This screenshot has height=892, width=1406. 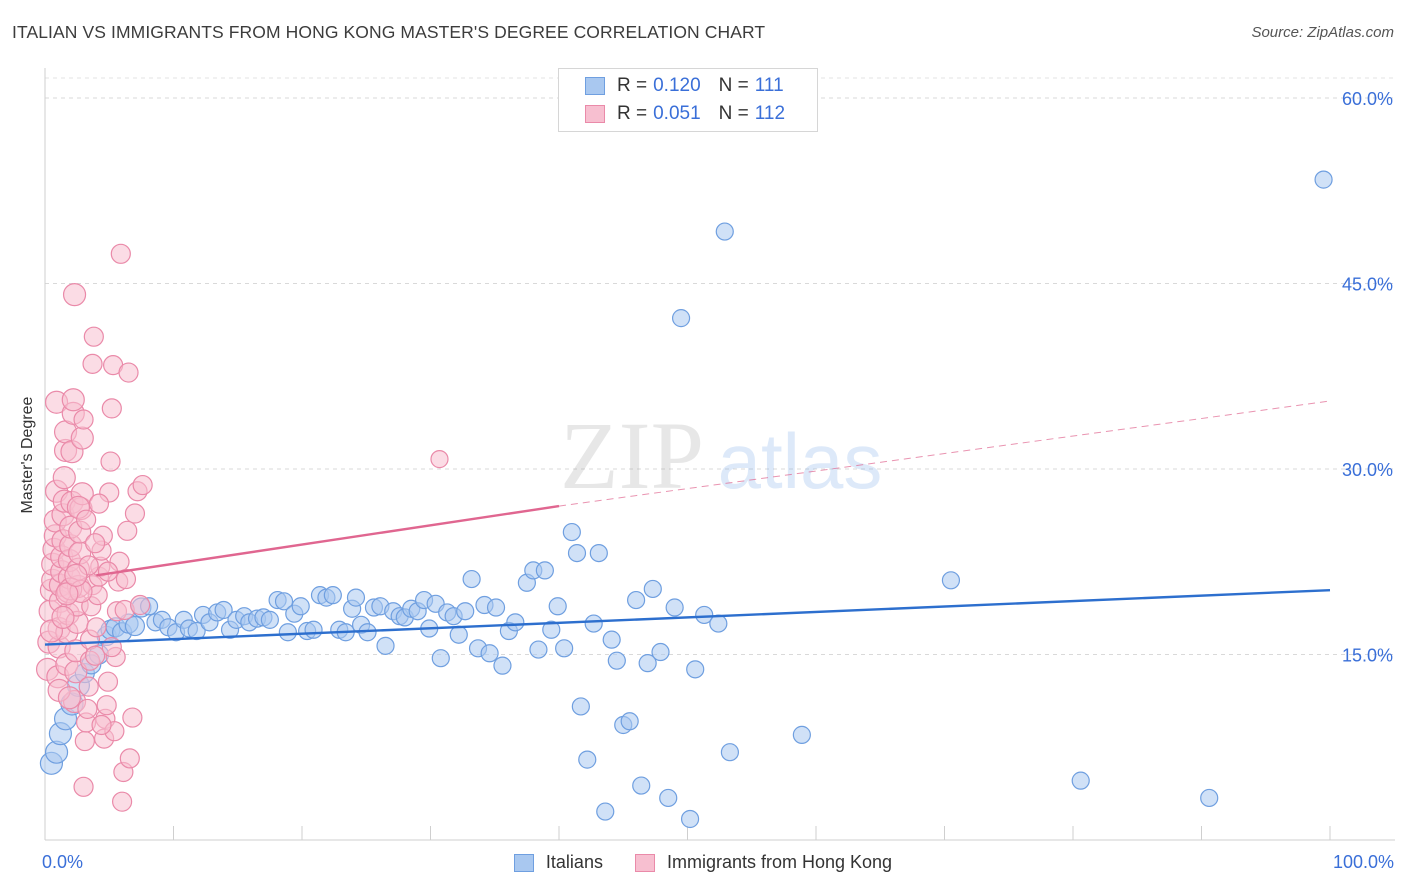 I want to click on x-min-label: 0.0%, so click(x=63, y=862).